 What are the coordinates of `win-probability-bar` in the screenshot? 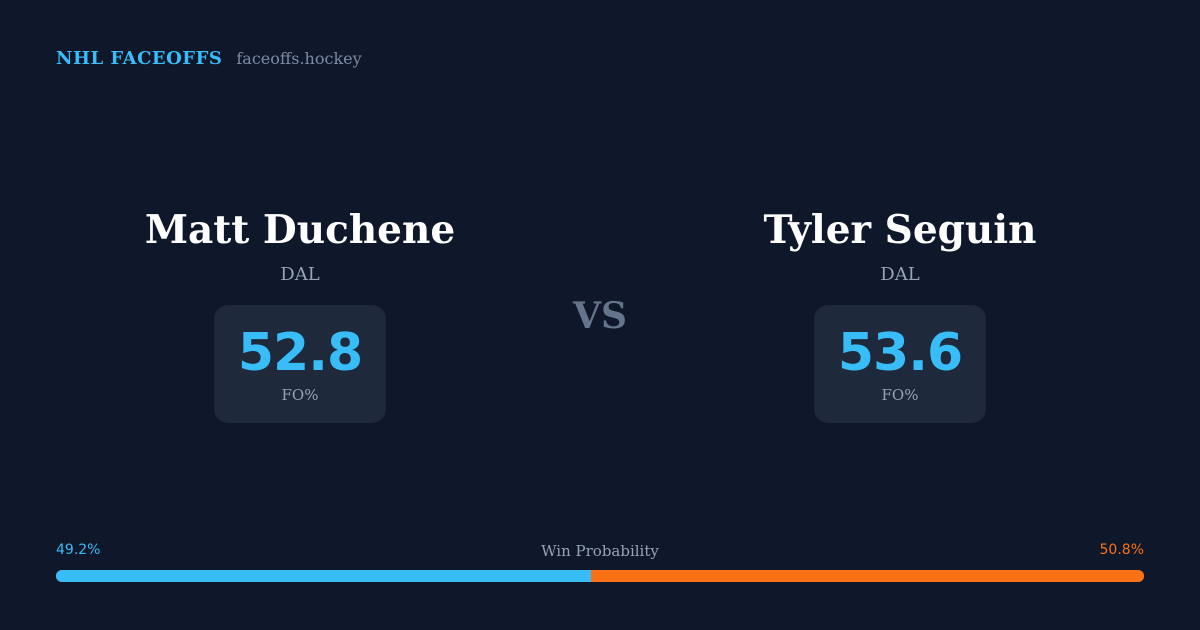 It's located at (600, 576).